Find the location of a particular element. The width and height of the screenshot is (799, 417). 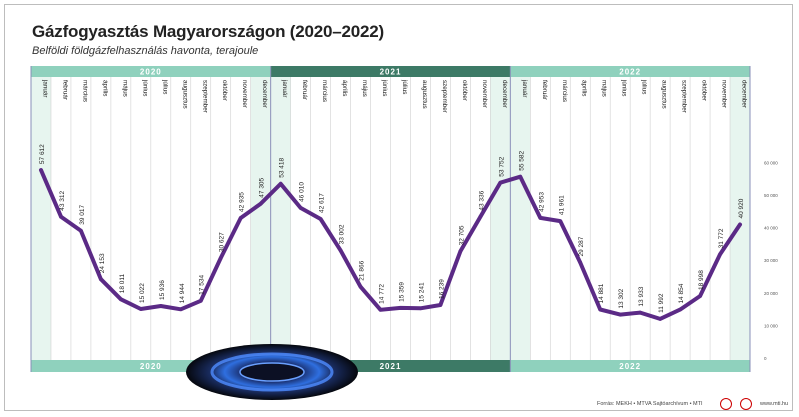

data-label: 14 881 is located at coordinates (601, 293).